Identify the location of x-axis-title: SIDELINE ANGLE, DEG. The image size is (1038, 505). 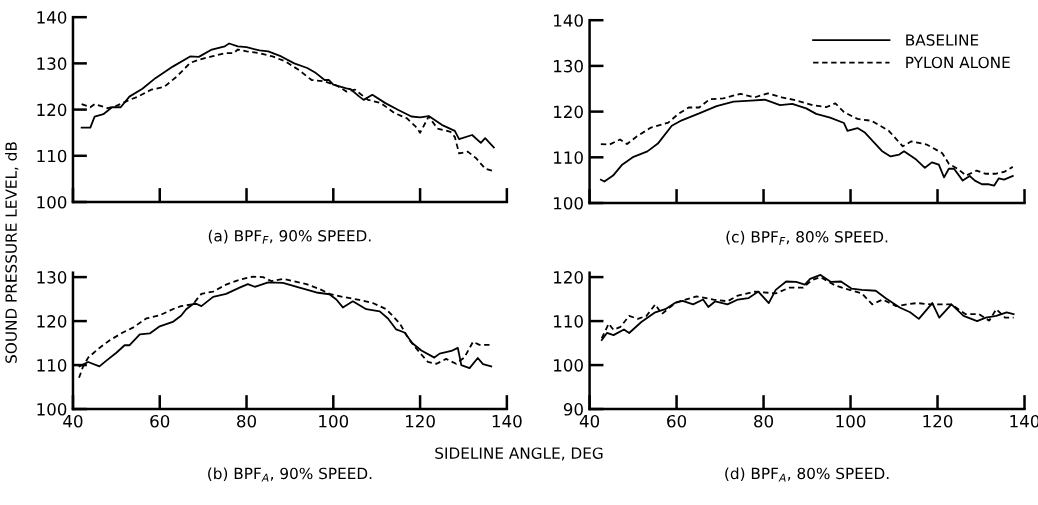
(519, 454).